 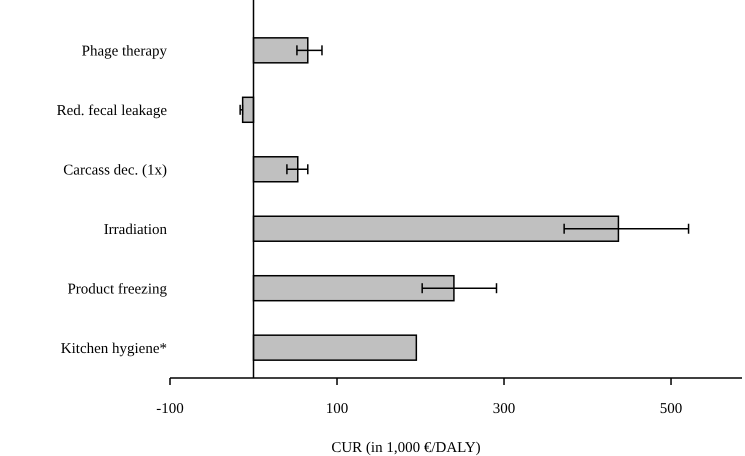 What do you see at coordinates (117, 289) in the screenshot?
I see `y-tick-label: Product freezing` at bounding box center [117, 289].